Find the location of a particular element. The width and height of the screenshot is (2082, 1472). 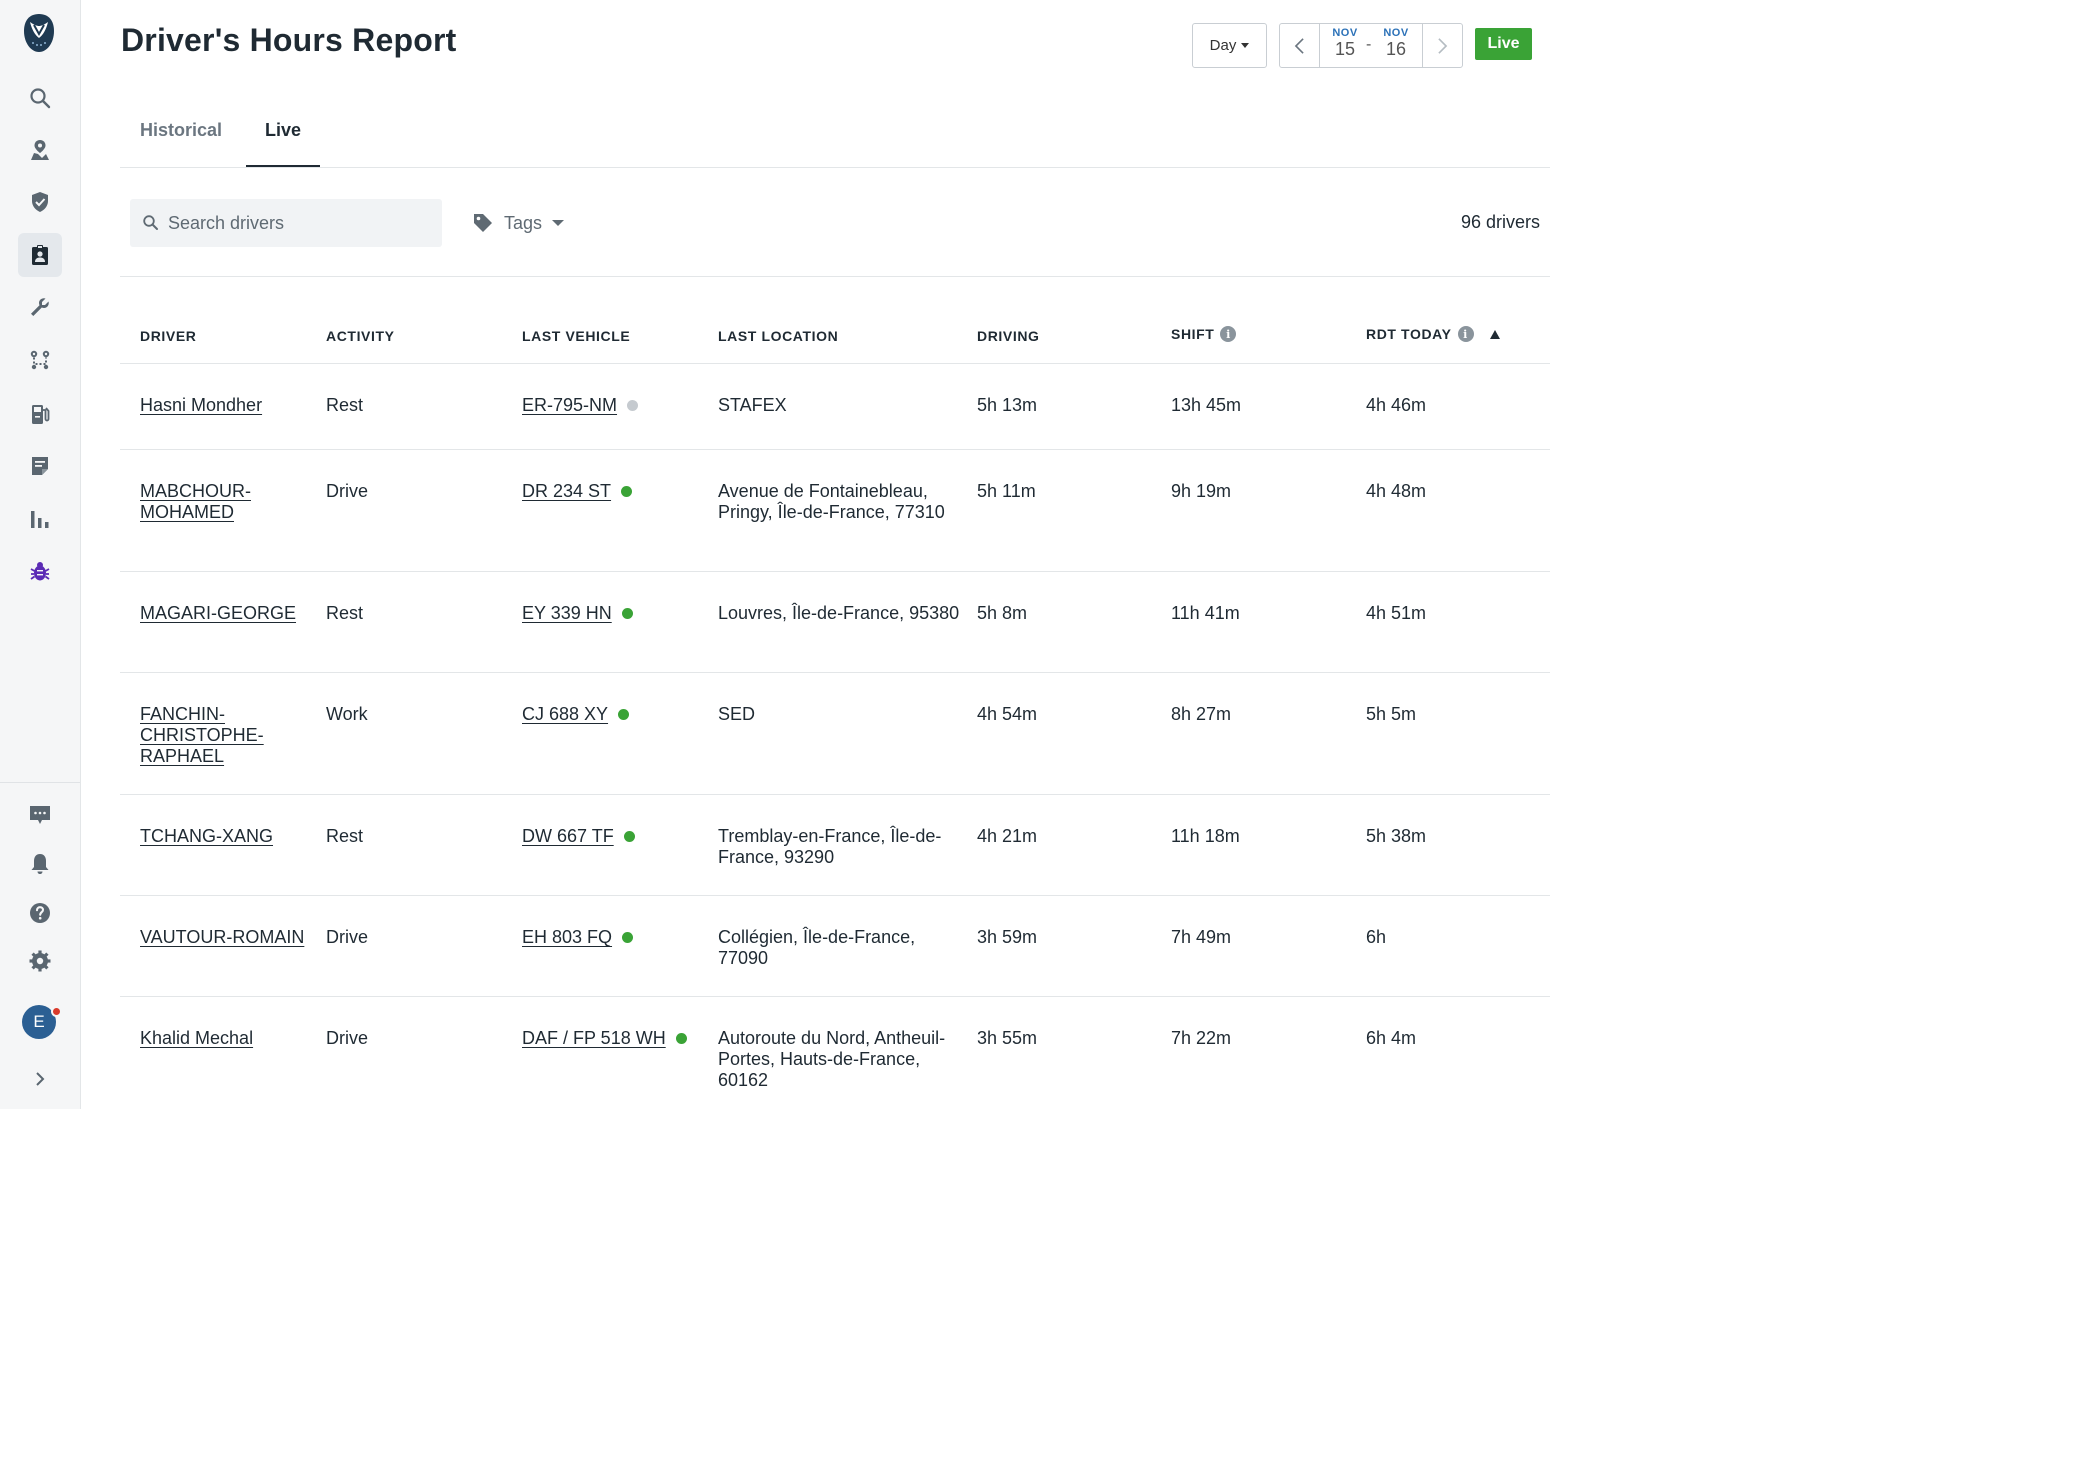

column-header-label: ACTIVITY is located at coordinates (360, 336).